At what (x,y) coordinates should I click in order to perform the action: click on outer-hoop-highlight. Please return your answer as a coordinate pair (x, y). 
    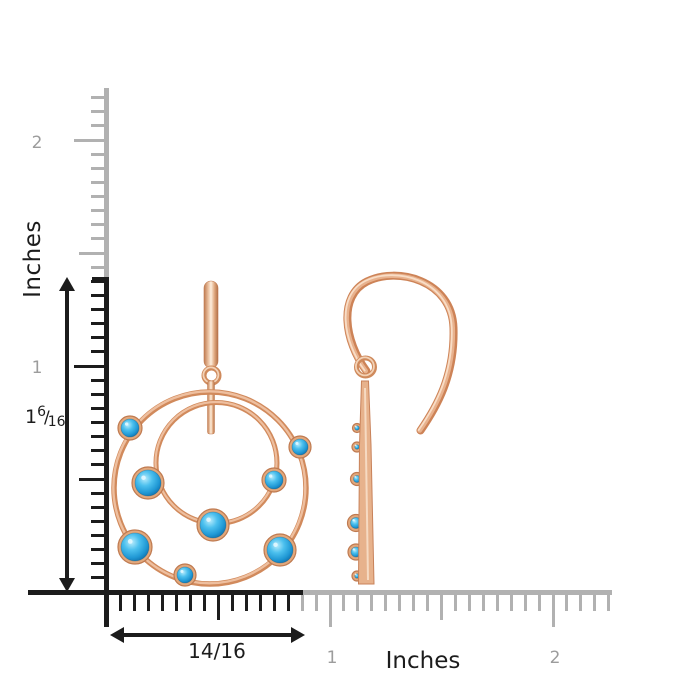
    Looking at the image, I should click on (209, 487).